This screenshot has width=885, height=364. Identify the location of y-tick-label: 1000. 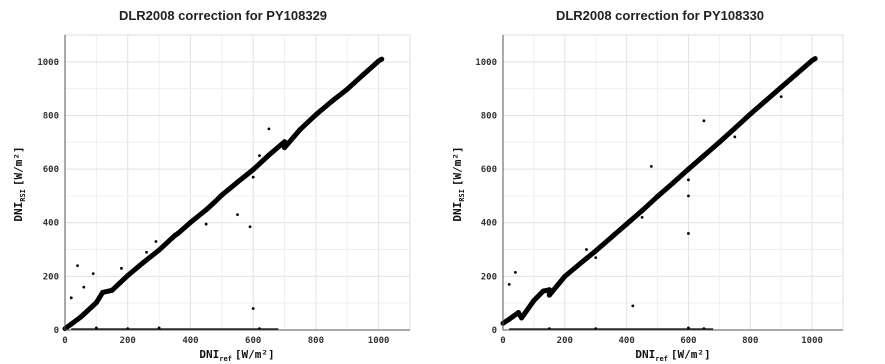
(48, 63).